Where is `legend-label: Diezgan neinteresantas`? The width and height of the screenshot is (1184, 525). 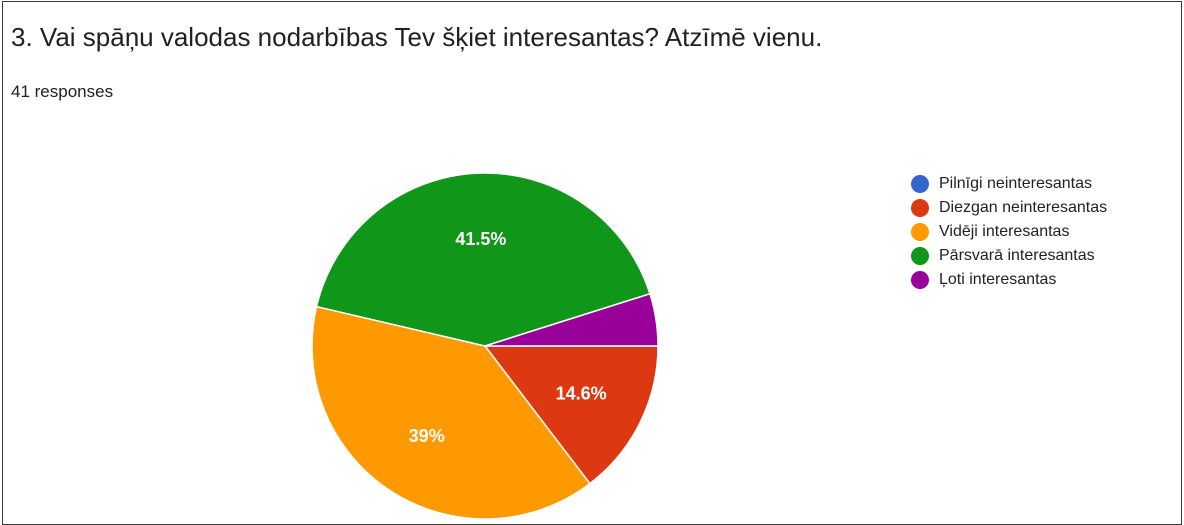
legend-label: Diezgan neinteresantas is located at coordinates (1023, 207).